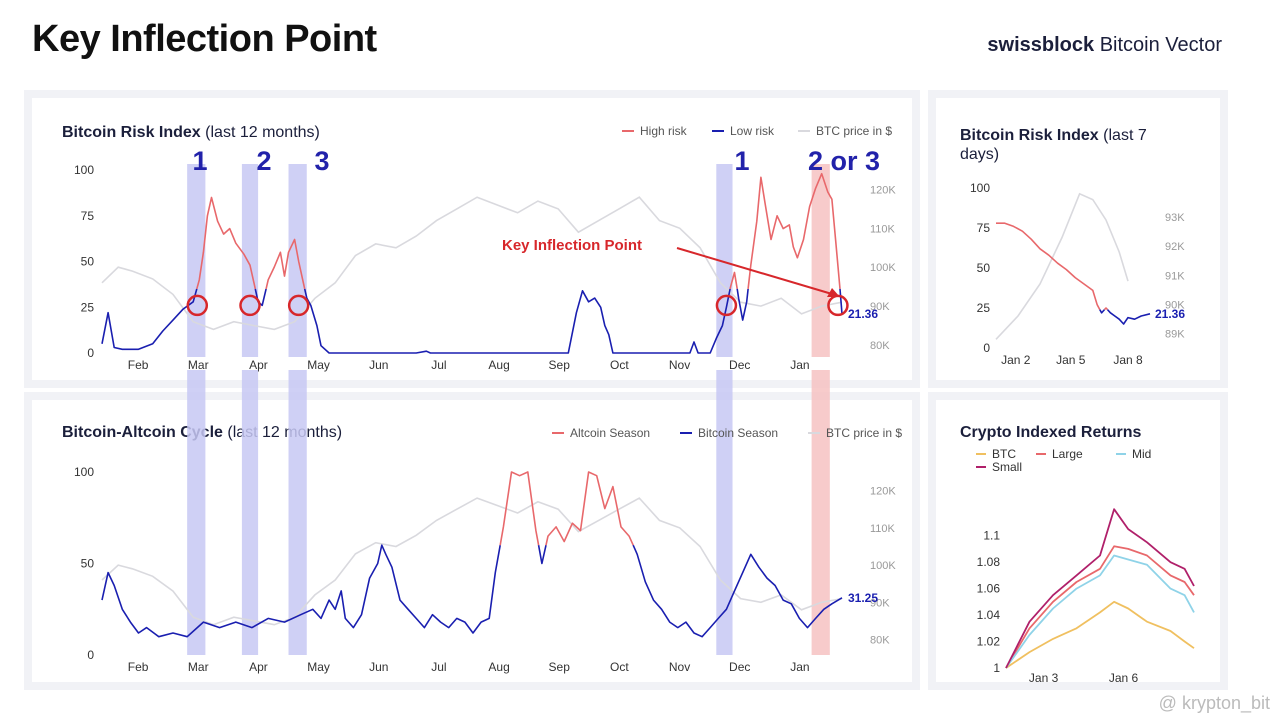 Image resolution: width=1280 pixels, height=720 pixels. Describe the element at coordinates (984, 228) in the screenshot. I see `risk-7d-y-tick-3: 75` at that location.